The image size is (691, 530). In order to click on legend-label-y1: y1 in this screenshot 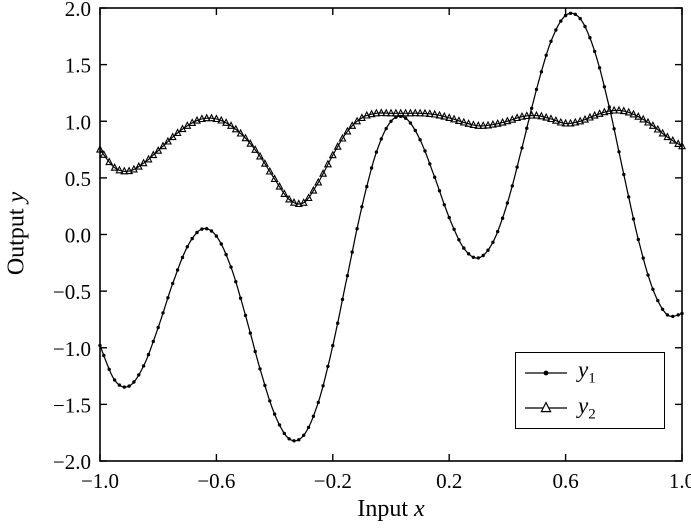, I will do `click(587, 372)`.